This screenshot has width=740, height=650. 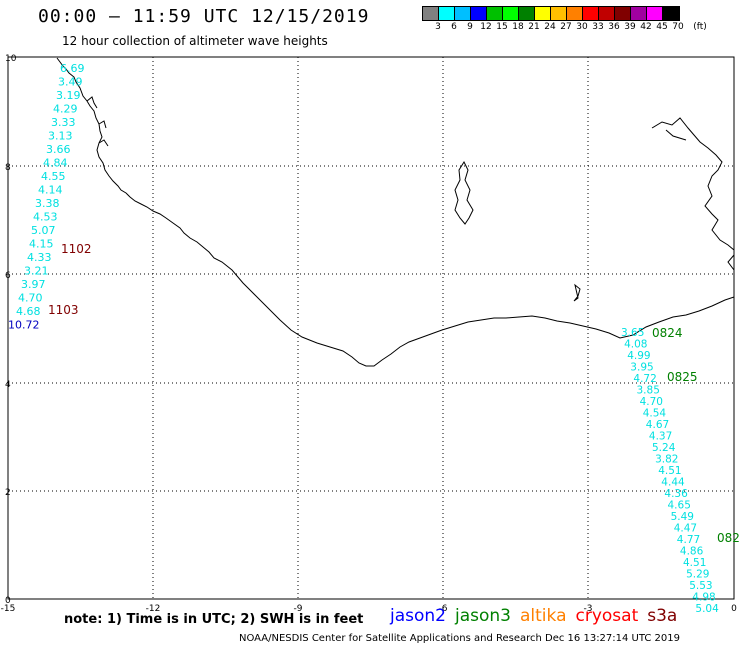 I want to click on track-value-label: 3.13, so click(x=60, y=136).